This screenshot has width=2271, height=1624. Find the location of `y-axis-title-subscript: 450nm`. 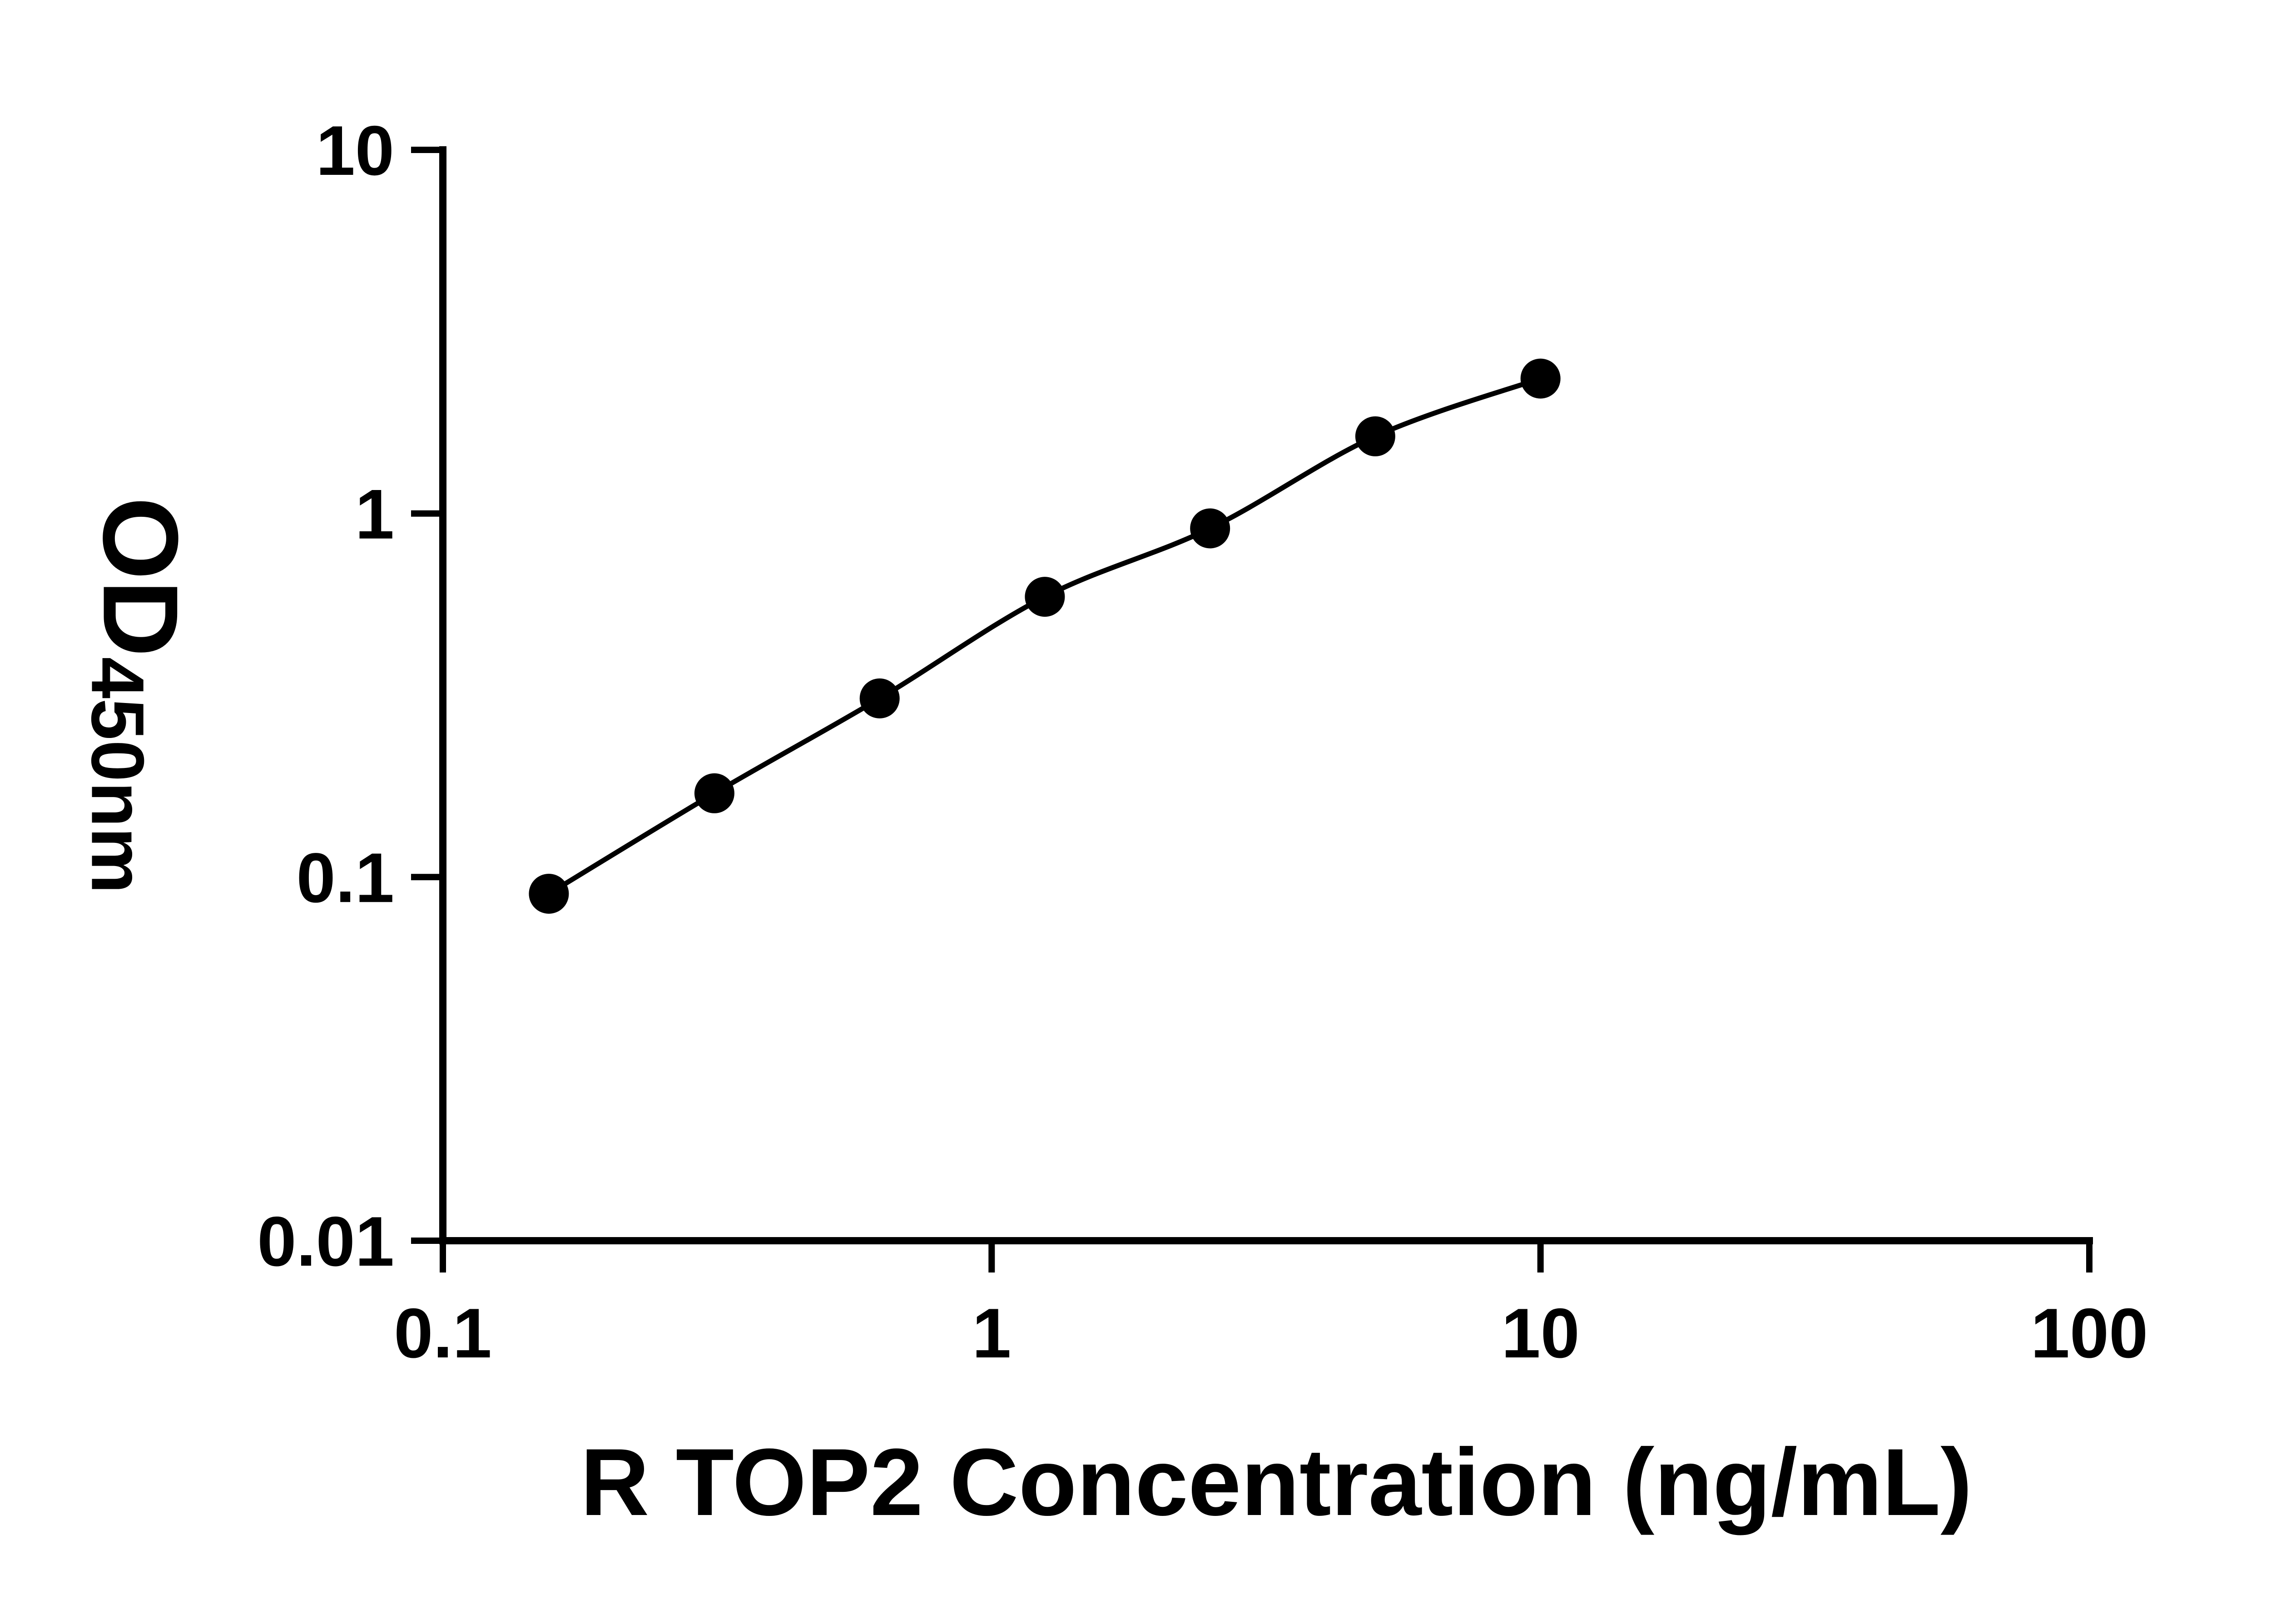

y-axis-title-subscript: 450nm is located at coordinates (118, 775).